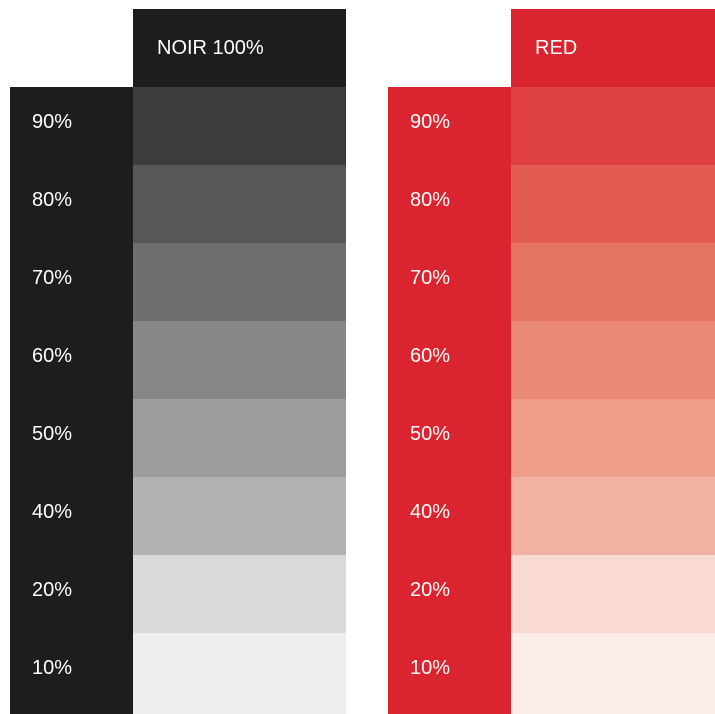  I want to click on palette-red-label-80: 80%, so click(430, 200).